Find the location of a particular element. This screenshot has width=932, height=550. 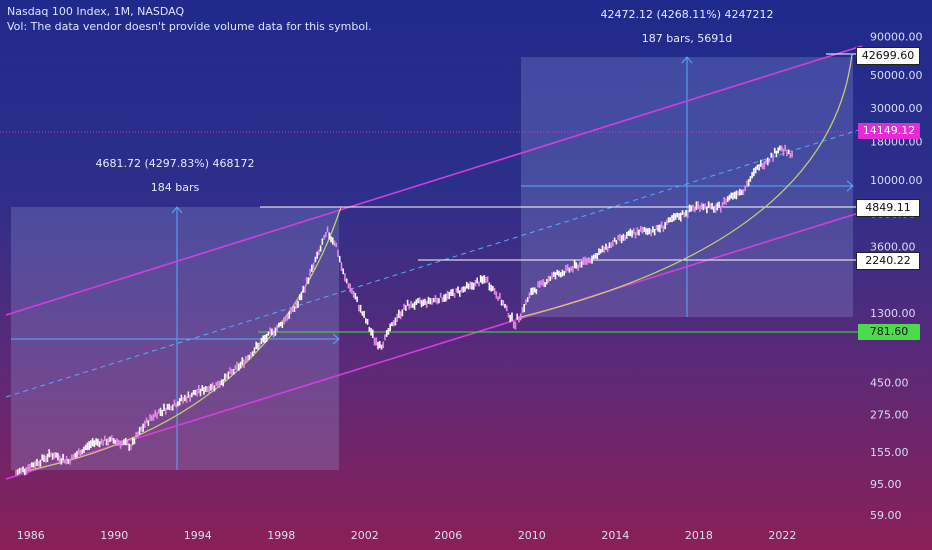

x-tick-label: 1994 is located at coordinates (198, 535).